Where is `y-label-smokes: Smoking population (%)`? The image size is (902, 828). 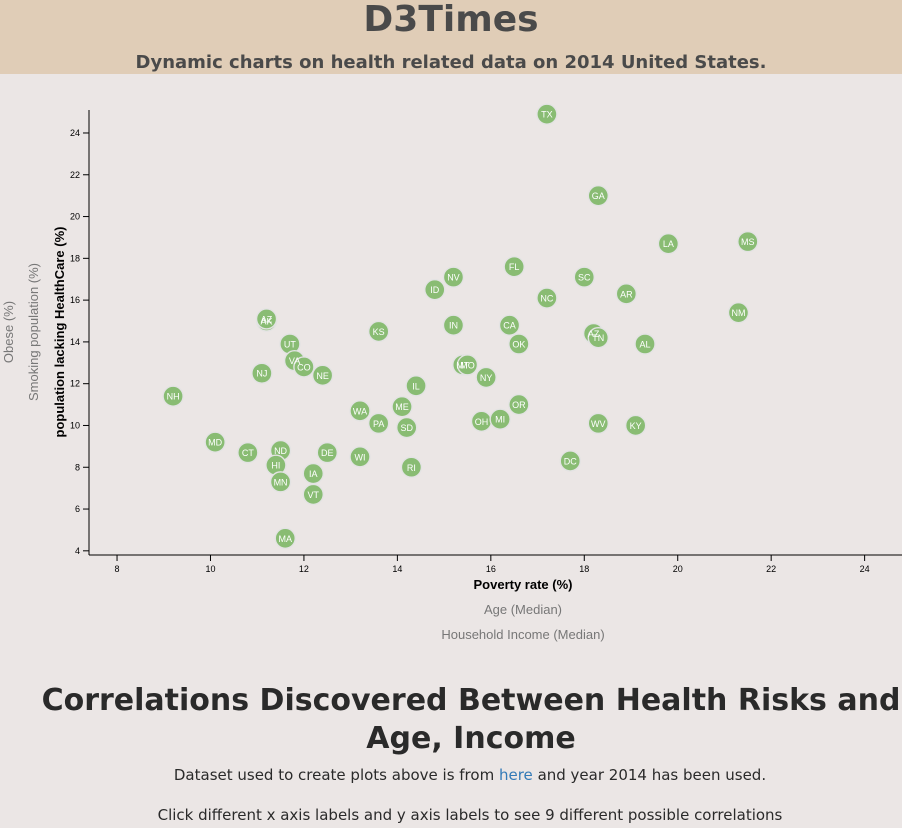 y-label-smokes: Smoking population (%) is located at coordinates (33, 332).